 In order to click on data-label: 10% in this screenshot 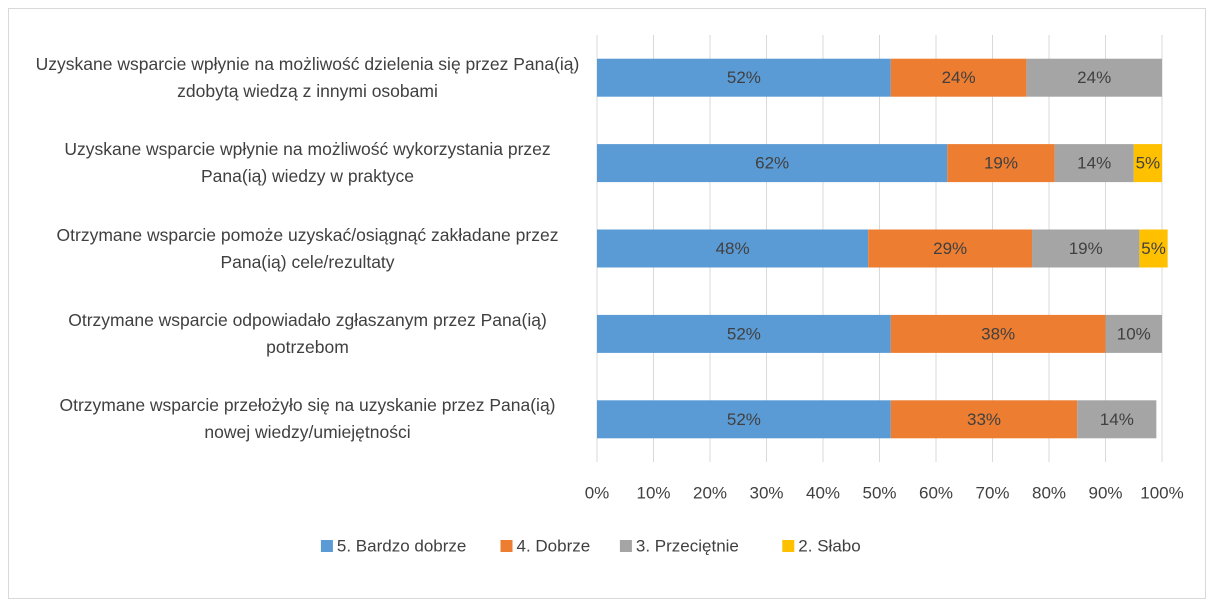, I will do `click(1134, 333)`.